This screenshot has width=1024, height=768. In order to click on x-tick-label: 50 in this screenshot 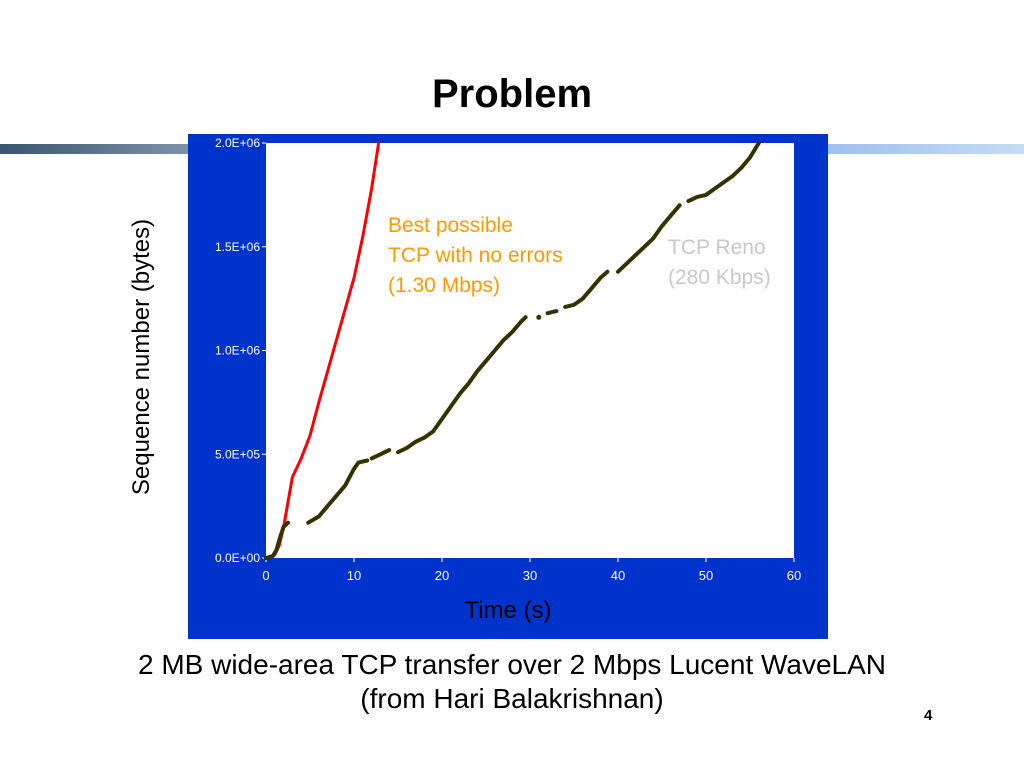, I will do `click(706, 575)`.